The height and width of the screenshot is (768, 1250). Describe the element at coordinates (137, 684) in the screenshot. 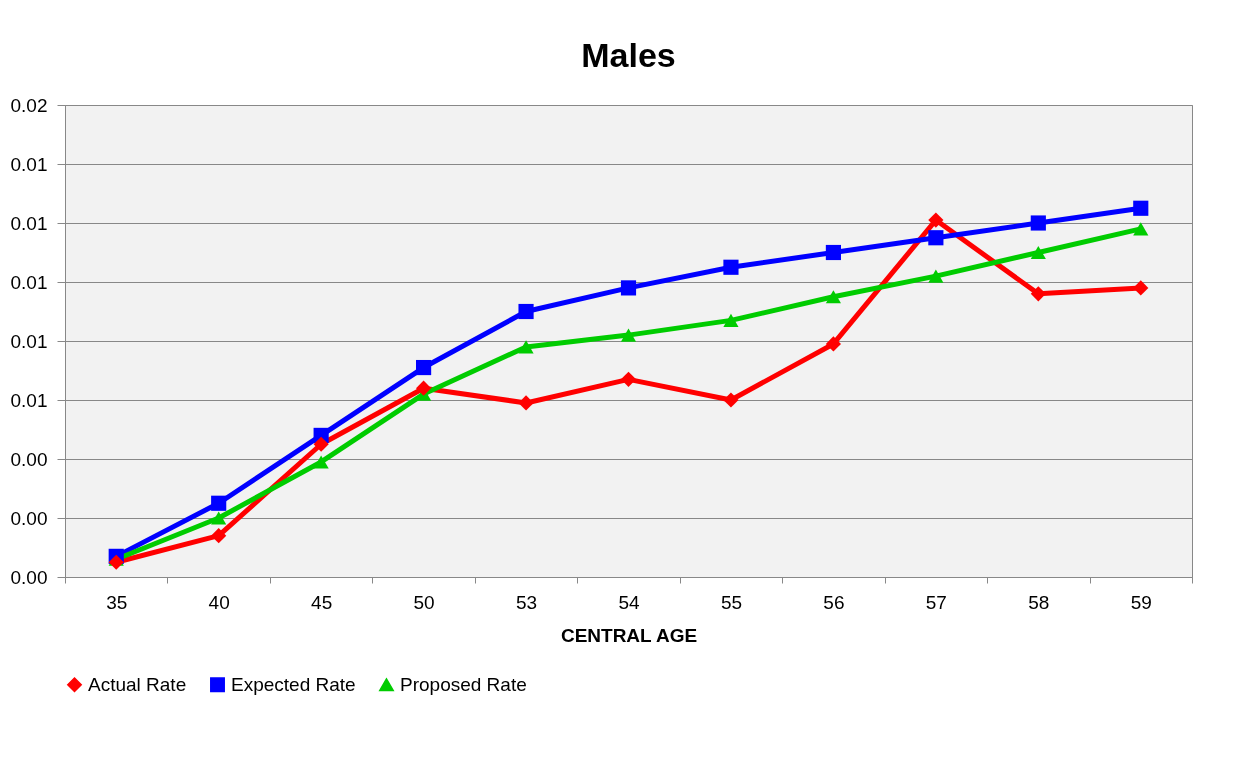

I see `legend-label: Actual Rate` at that location.